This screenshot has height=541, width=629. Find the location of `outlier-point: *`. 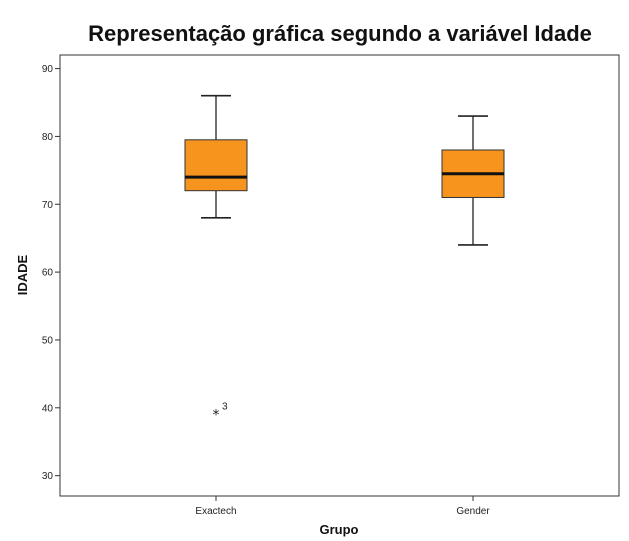

outlier-point: * is located at coordinates (216, 416).